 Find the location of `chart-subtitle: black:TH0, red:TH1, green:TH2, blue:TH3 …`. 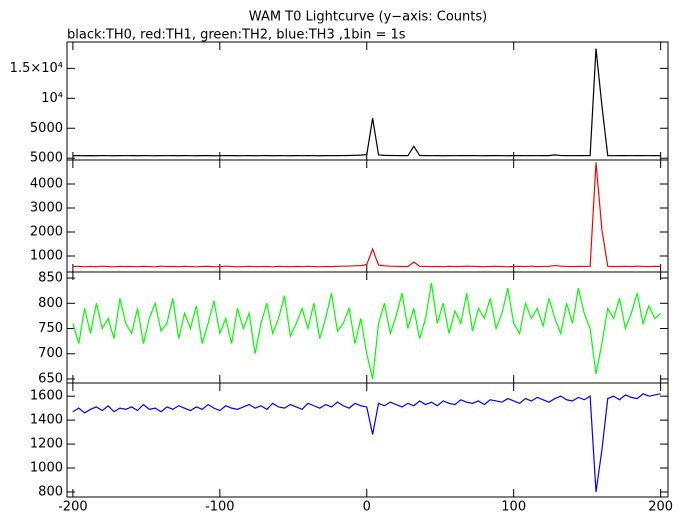

chart-subtitle: black:TH0, red:TH1, green:TH2, blue:TH3 … is located at coordinates (236, 35).